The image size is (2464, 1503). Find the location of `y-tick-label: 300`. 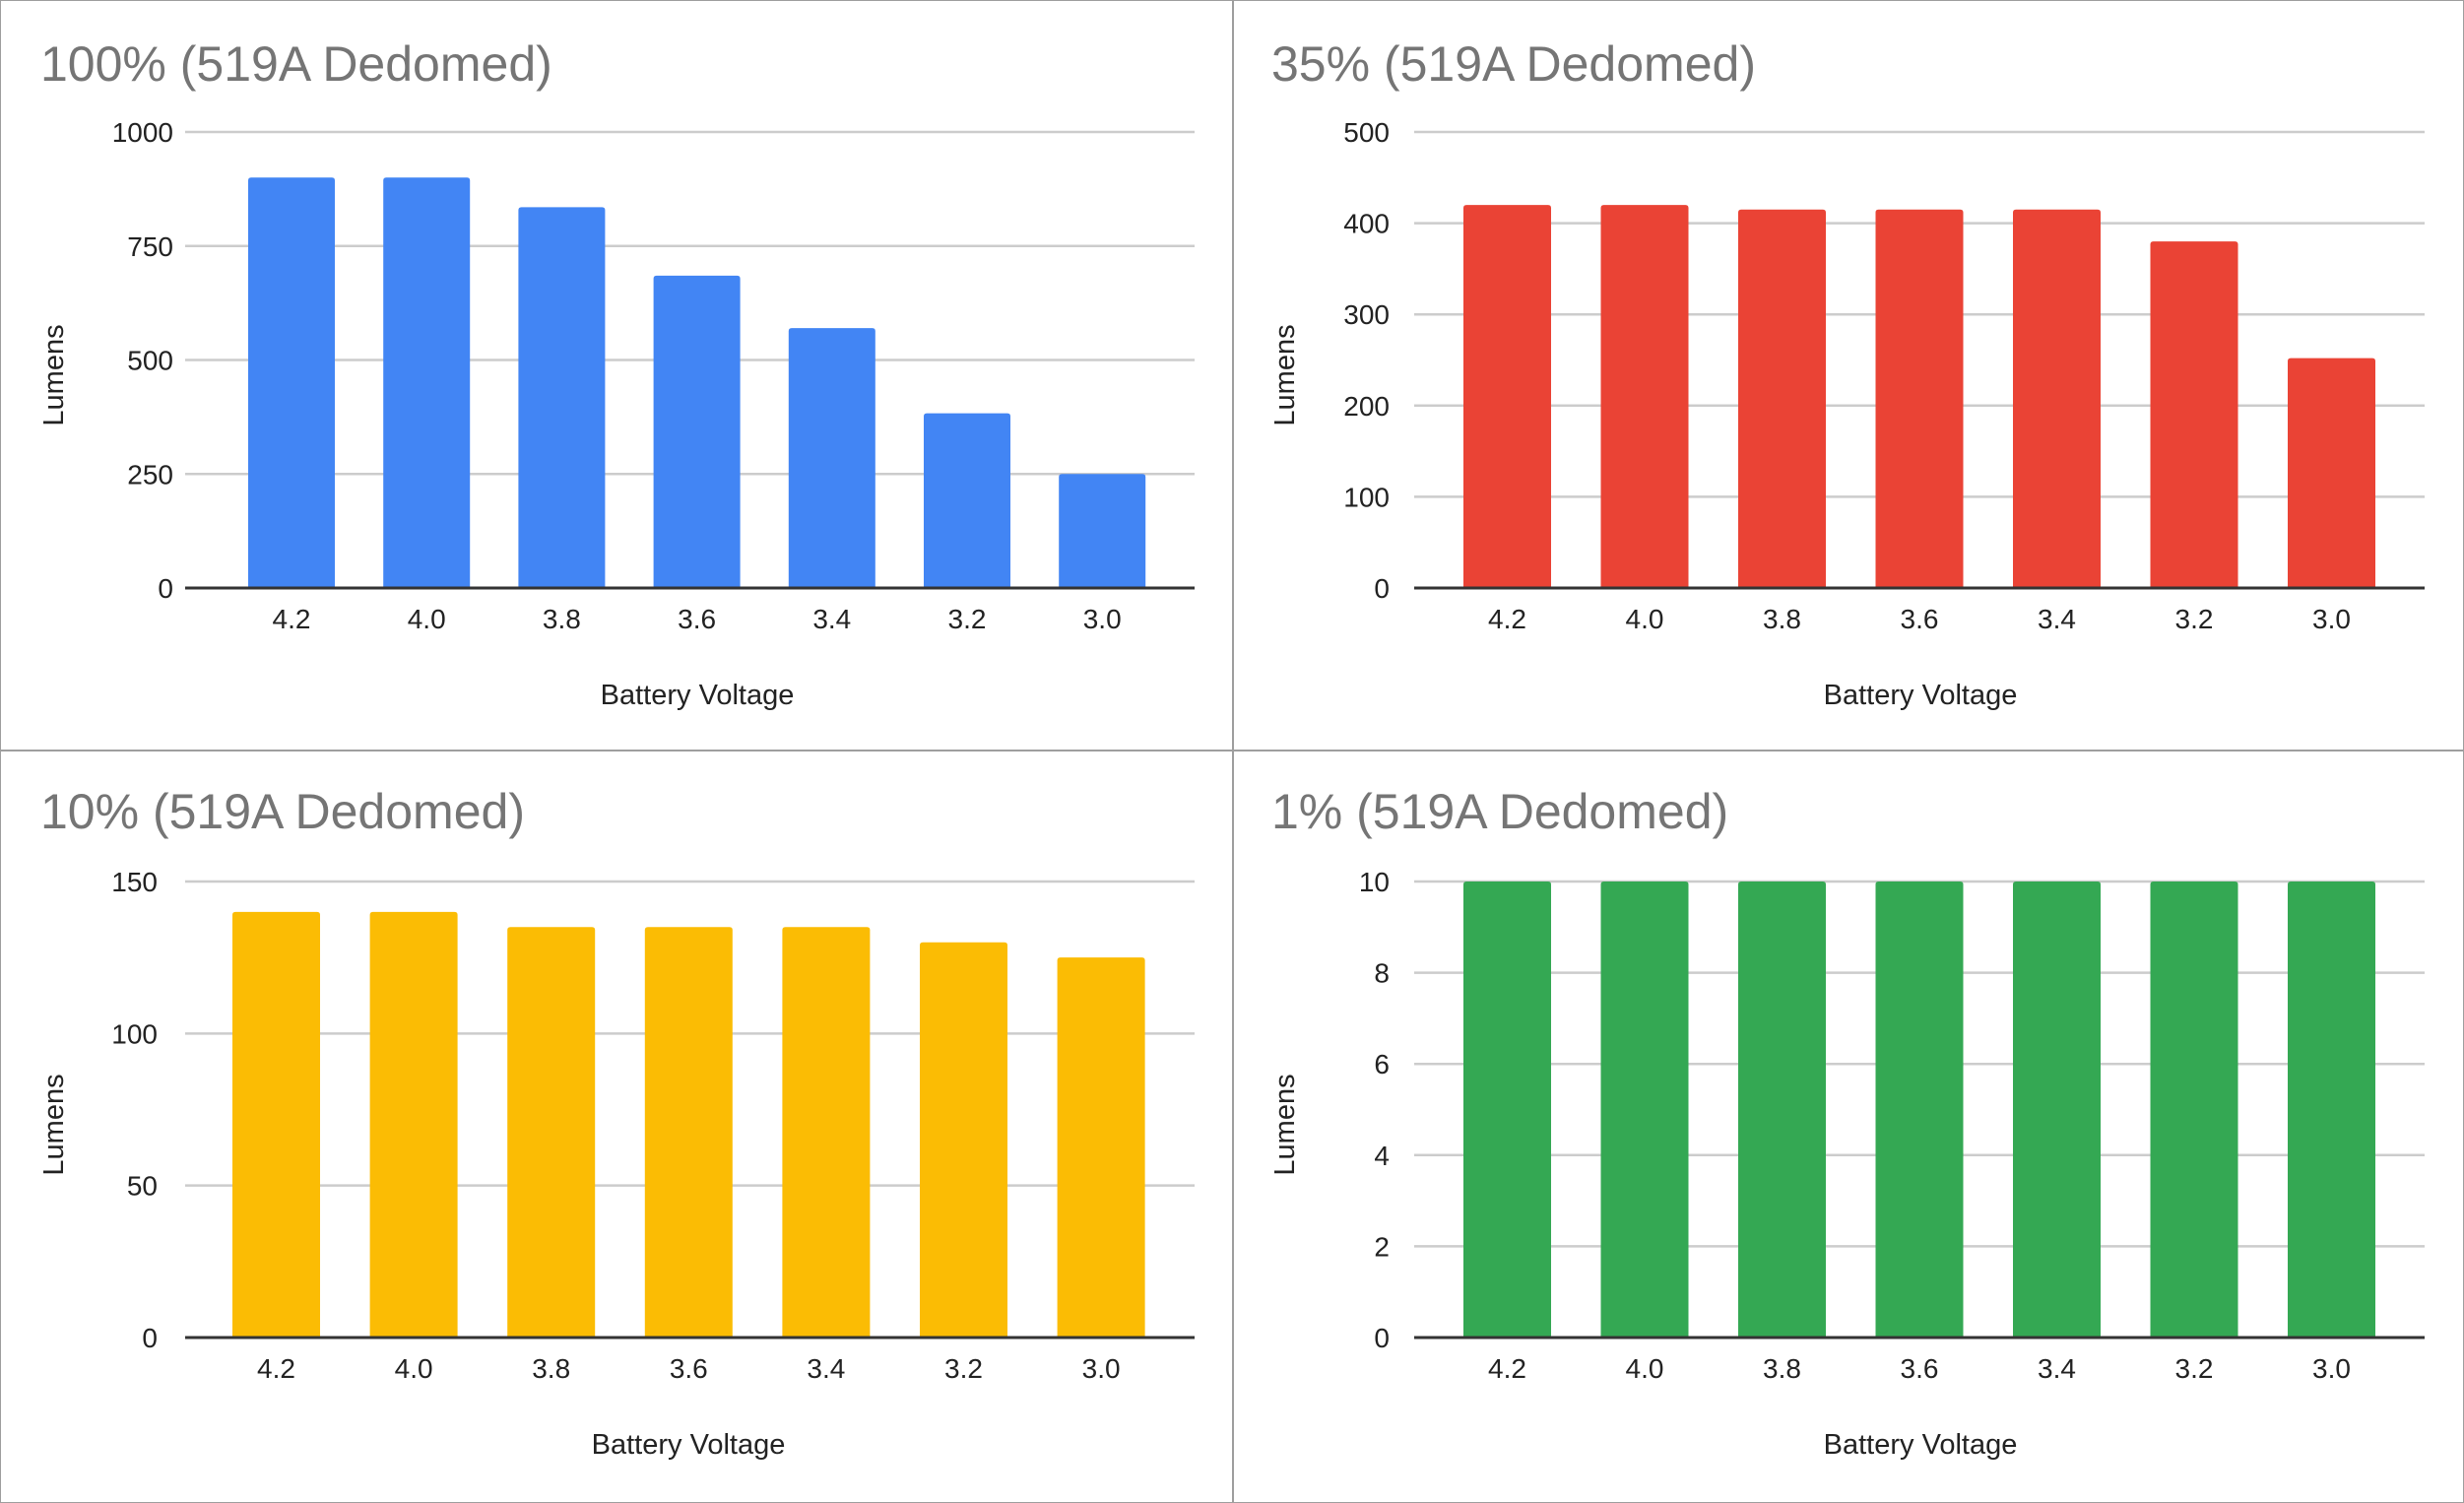

y-tick-label: 300 is located at coordinates (1366, 314).